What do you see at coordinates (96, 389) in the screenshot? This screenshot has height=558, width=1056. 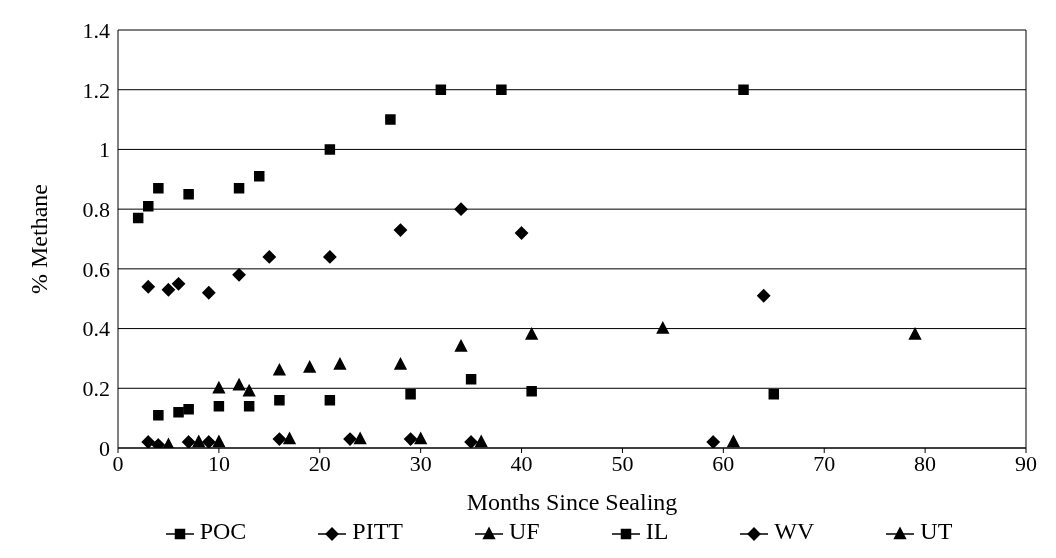 I see `y-tick-label: 0.2` at bounding box center [96, 389].